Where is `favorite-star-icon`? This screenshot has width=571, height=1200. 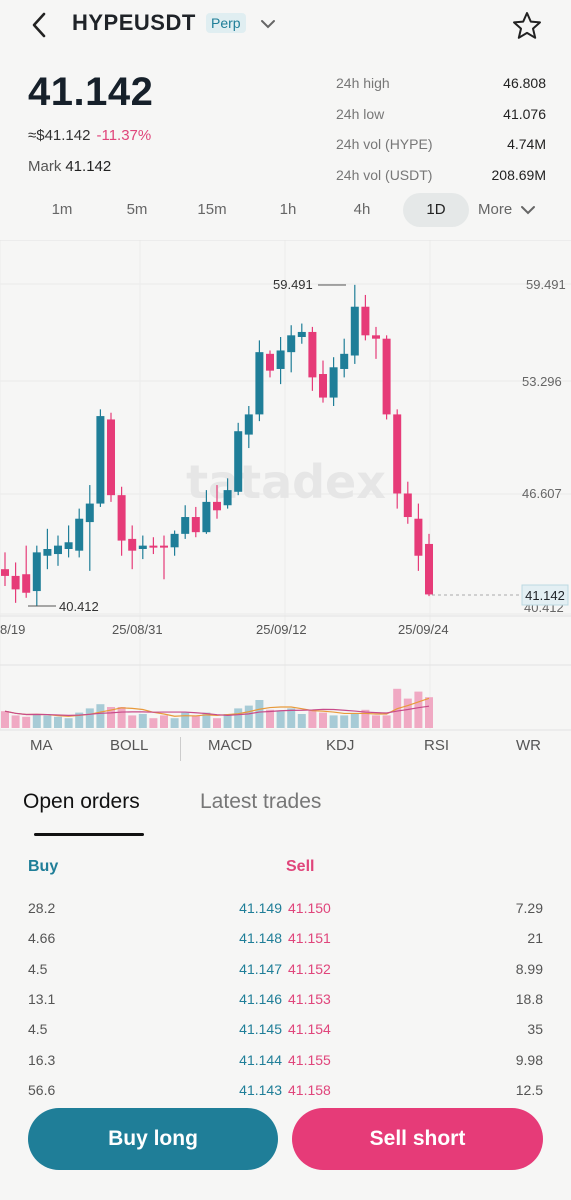 favorite-star-icon is located at coordinates (527, 26).